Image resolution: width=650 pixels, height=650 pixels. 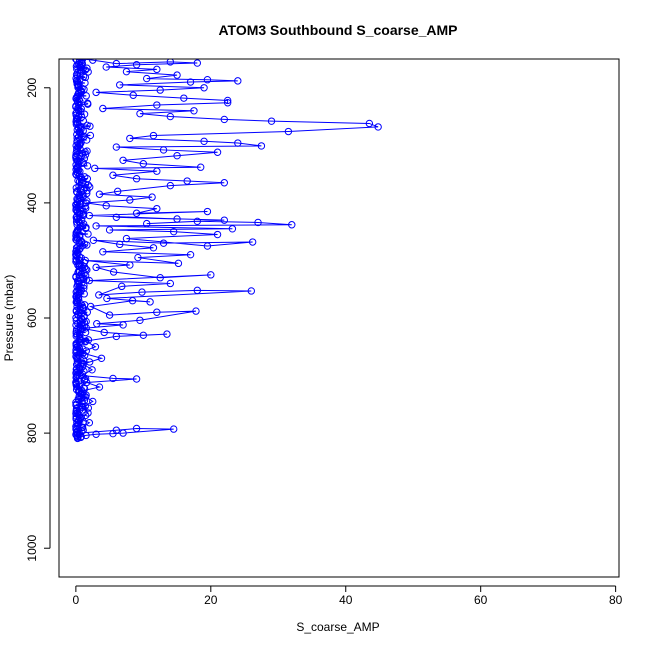 I want to click on y-tick-label: 200, so click(x=32, y=87).